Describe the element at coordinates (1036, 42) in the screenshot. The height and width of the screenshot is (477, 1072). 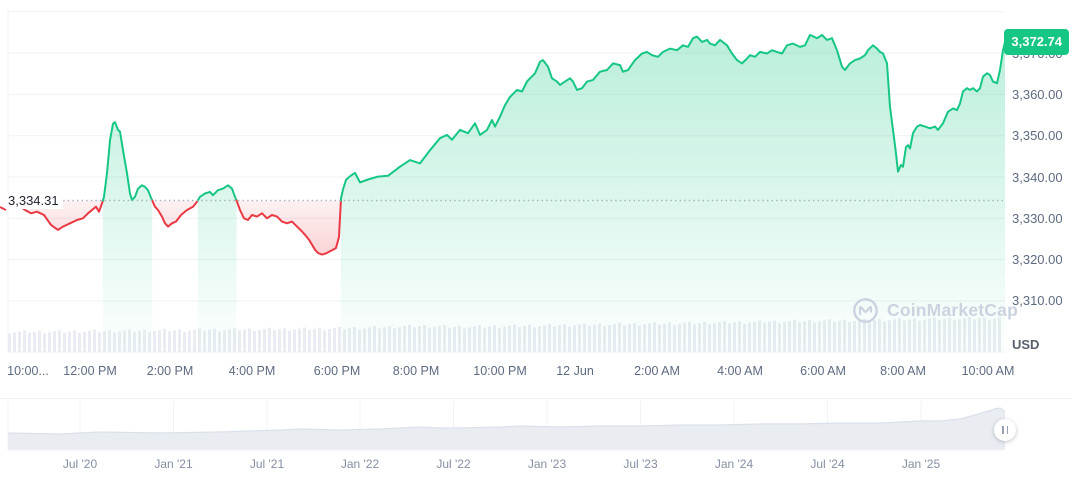
I see `current-price-badge: 3,372.74` at that location.